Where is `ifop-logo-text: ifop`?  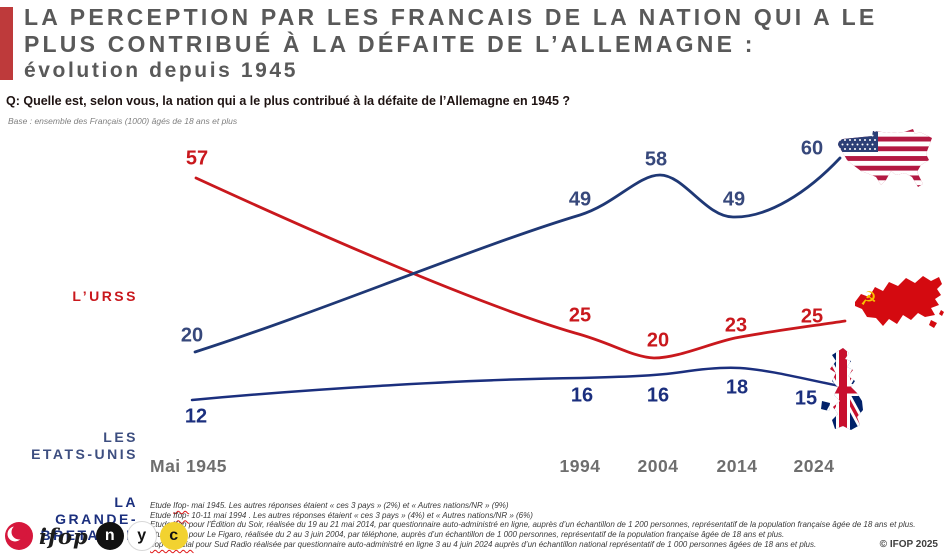 ifop-logo-text: ifop is located at coordinates (64, 536).